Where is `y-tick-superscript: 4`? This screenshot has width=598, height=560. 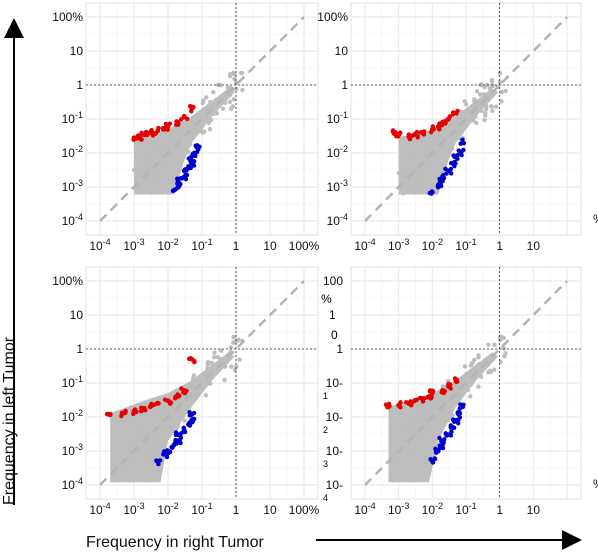 y-tick-superscript: 4 is located at coordinates (325, 498).